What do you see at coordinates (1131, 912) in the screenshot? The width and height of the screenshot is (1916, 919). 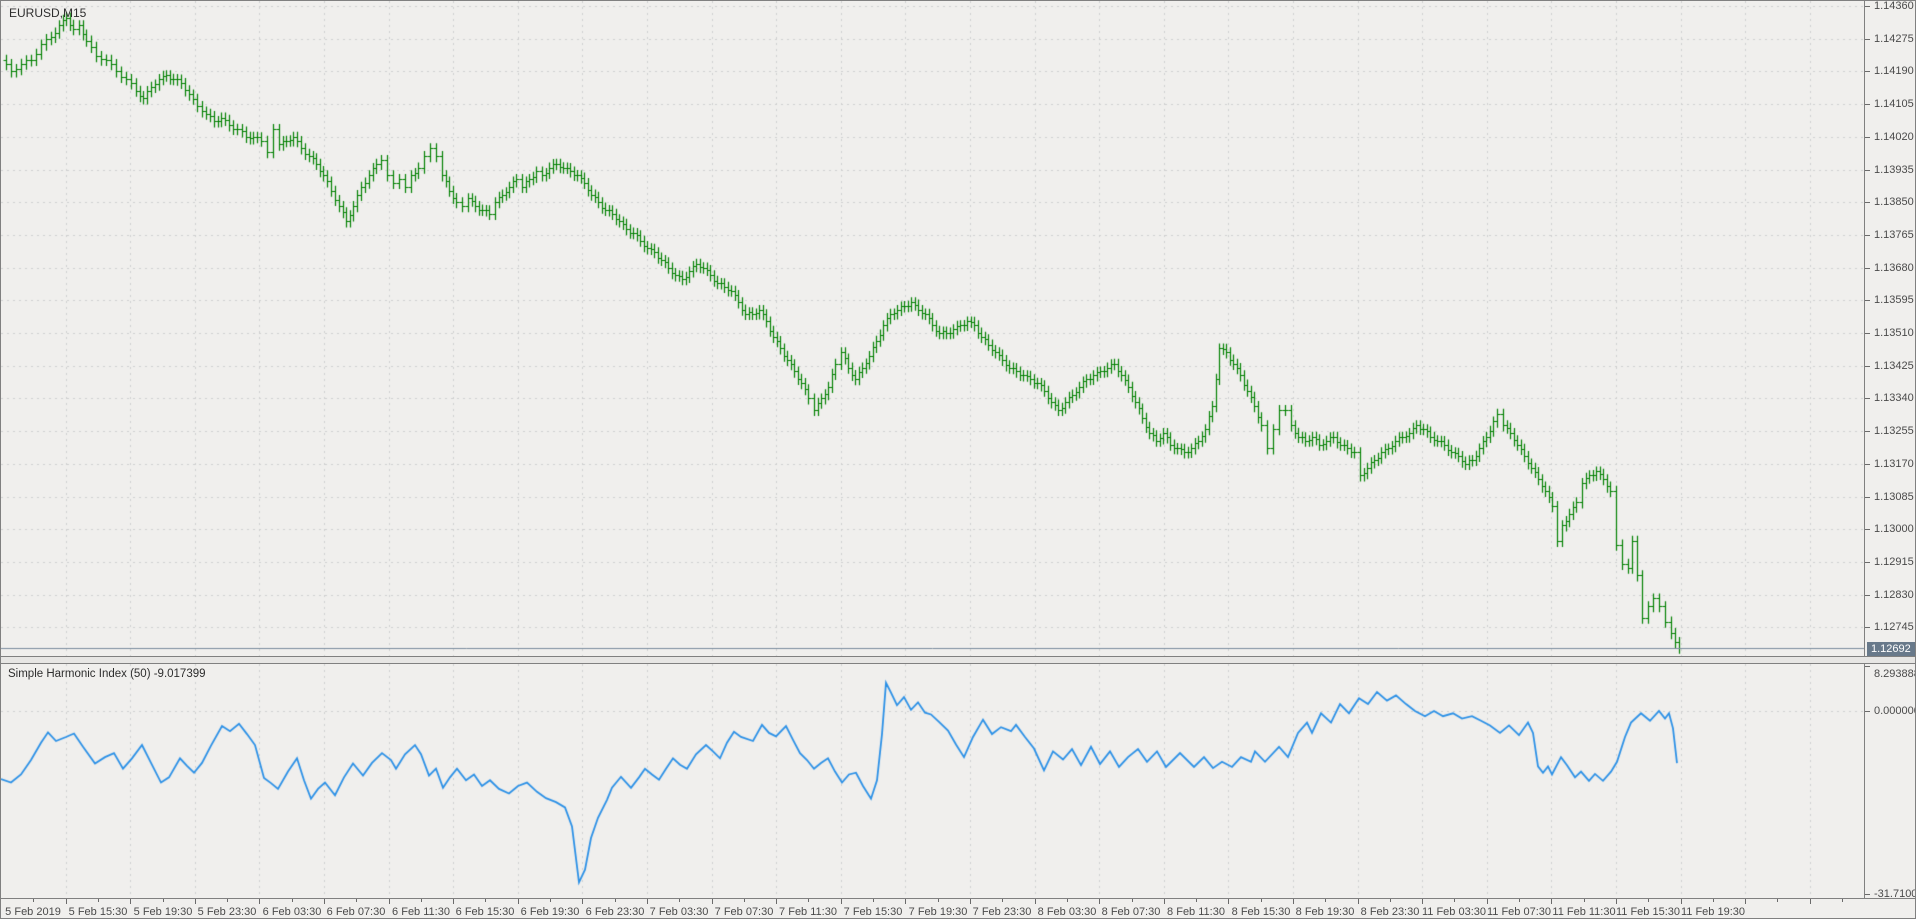 I see `time-axis-label: 8 Feb 07:30` at bounding box center [1131, 912].